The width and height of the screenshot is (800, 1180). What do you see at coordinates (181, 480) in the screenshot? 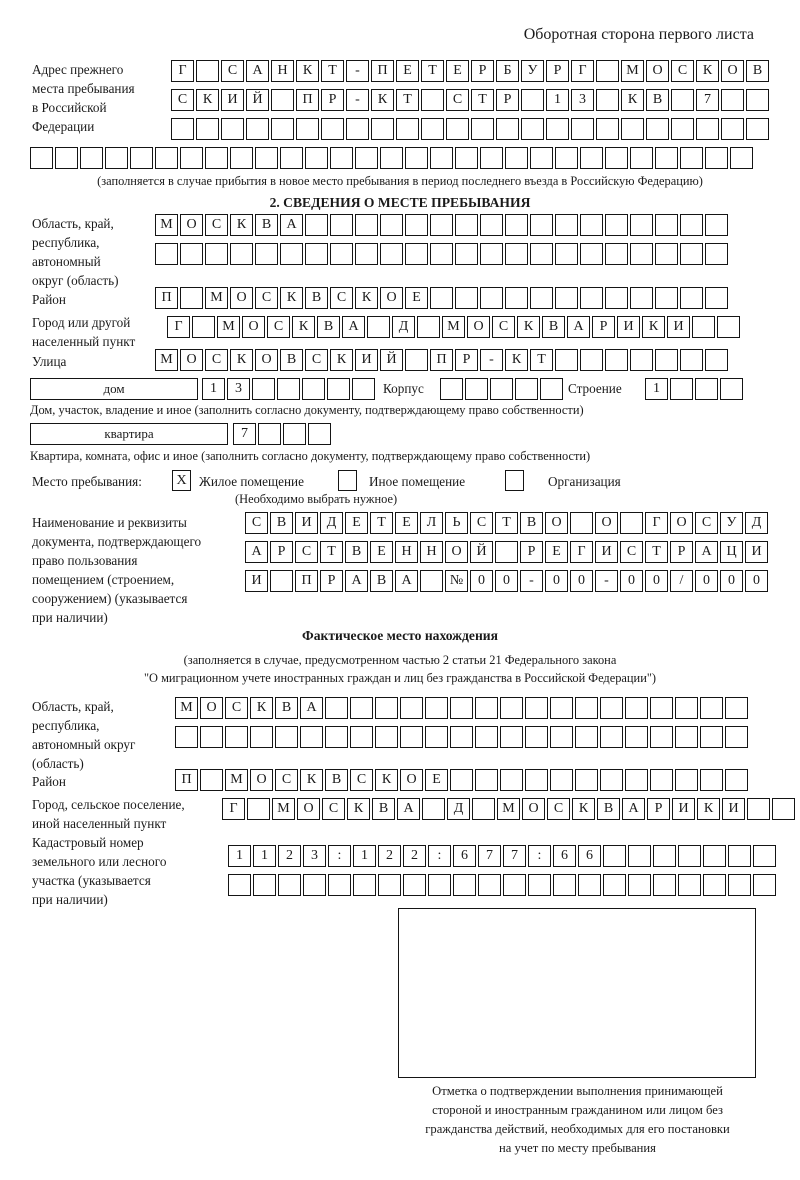
I see `checkbox-zhiloe-pomeshchenie: Х` at bounding box center [181, 480].